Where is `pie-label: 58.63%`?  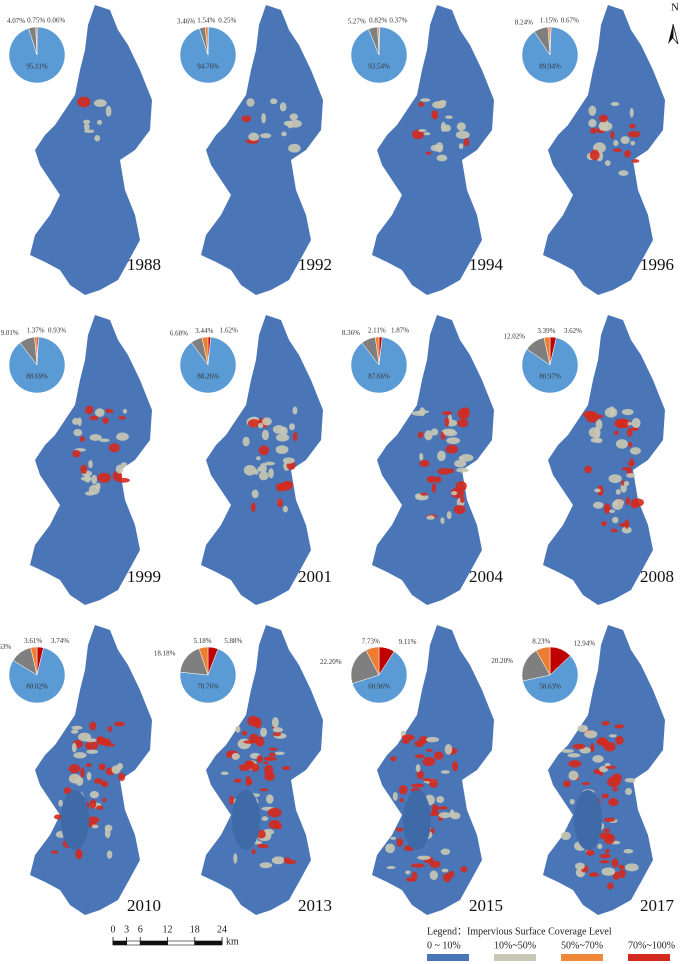
pie-label: 58.63% is located at coordinates (550, 687).